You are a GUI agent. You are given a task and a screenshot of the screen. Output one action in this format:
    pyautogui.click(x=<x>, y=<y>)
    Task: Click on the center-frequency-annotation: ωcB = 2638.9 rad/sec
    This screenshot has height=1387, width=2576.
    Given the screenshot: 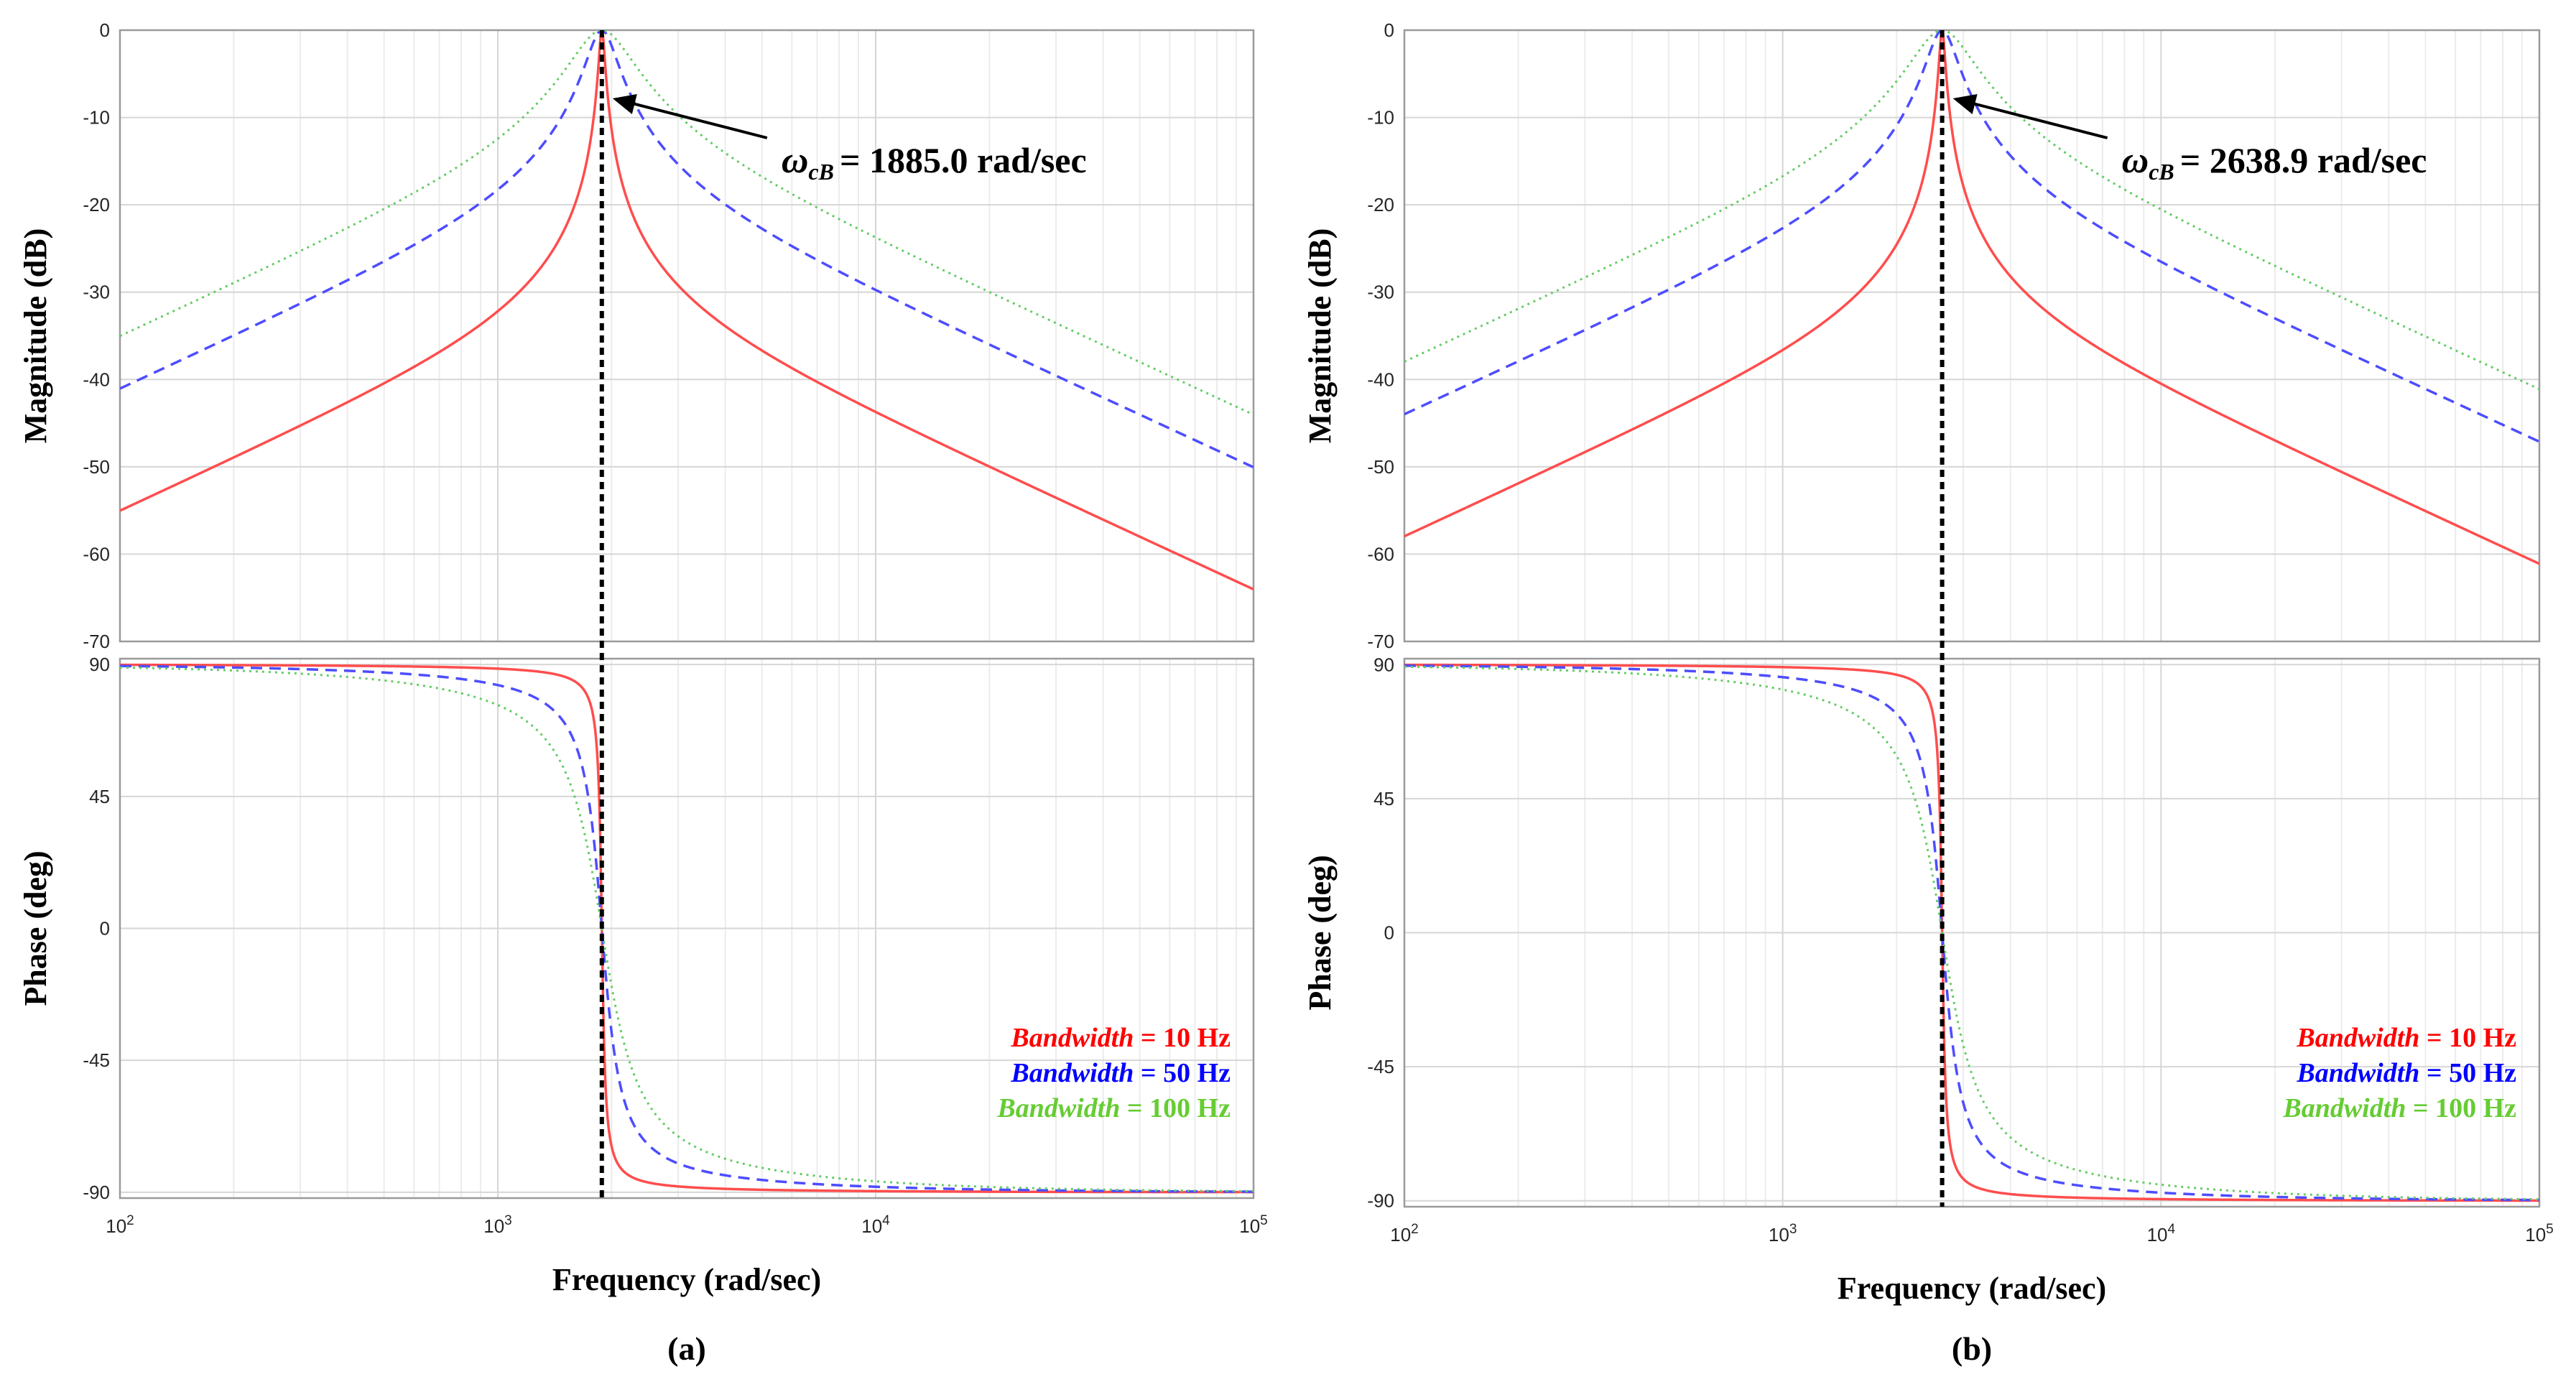 What is the action you would take?
    pyautogui.click(x=2274, y=162)
    